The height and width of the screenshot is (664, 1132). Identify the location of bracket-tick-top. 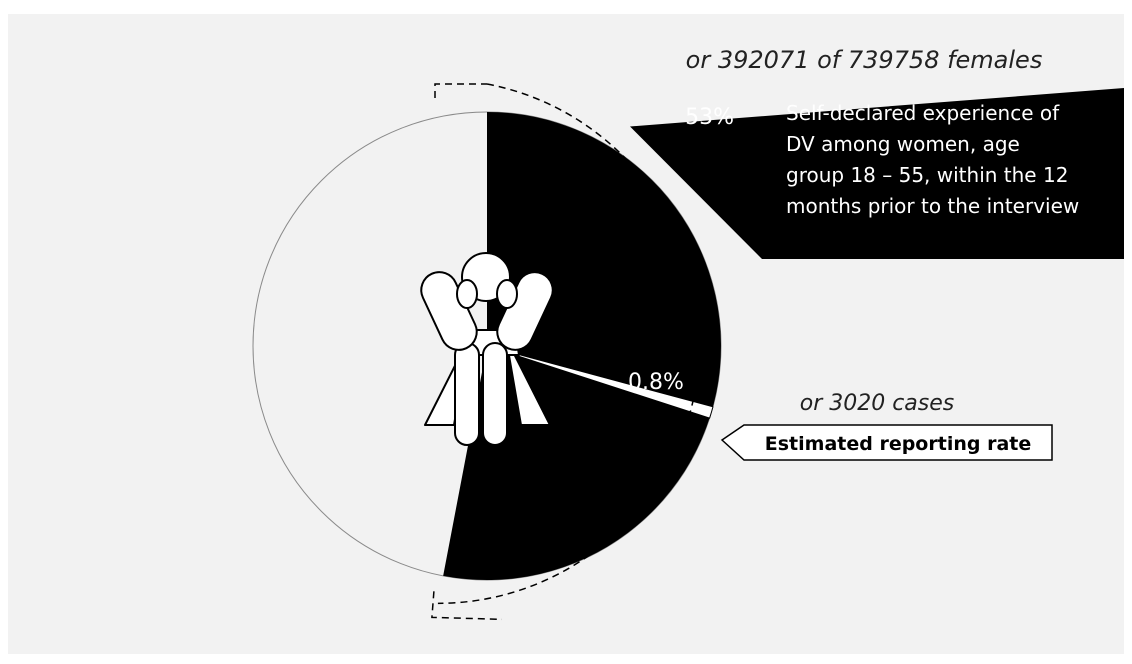
(460, 90).